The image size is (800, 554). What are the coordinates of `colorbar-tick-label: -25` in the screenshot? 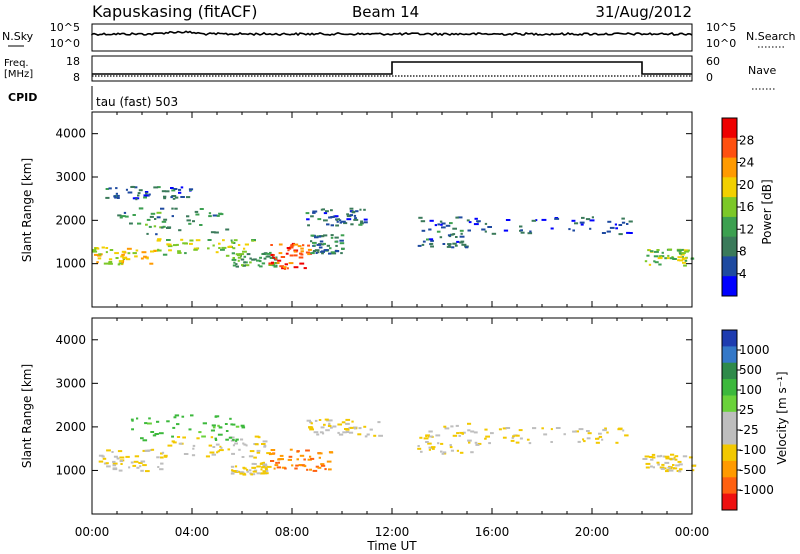 It's located at (749, 430).